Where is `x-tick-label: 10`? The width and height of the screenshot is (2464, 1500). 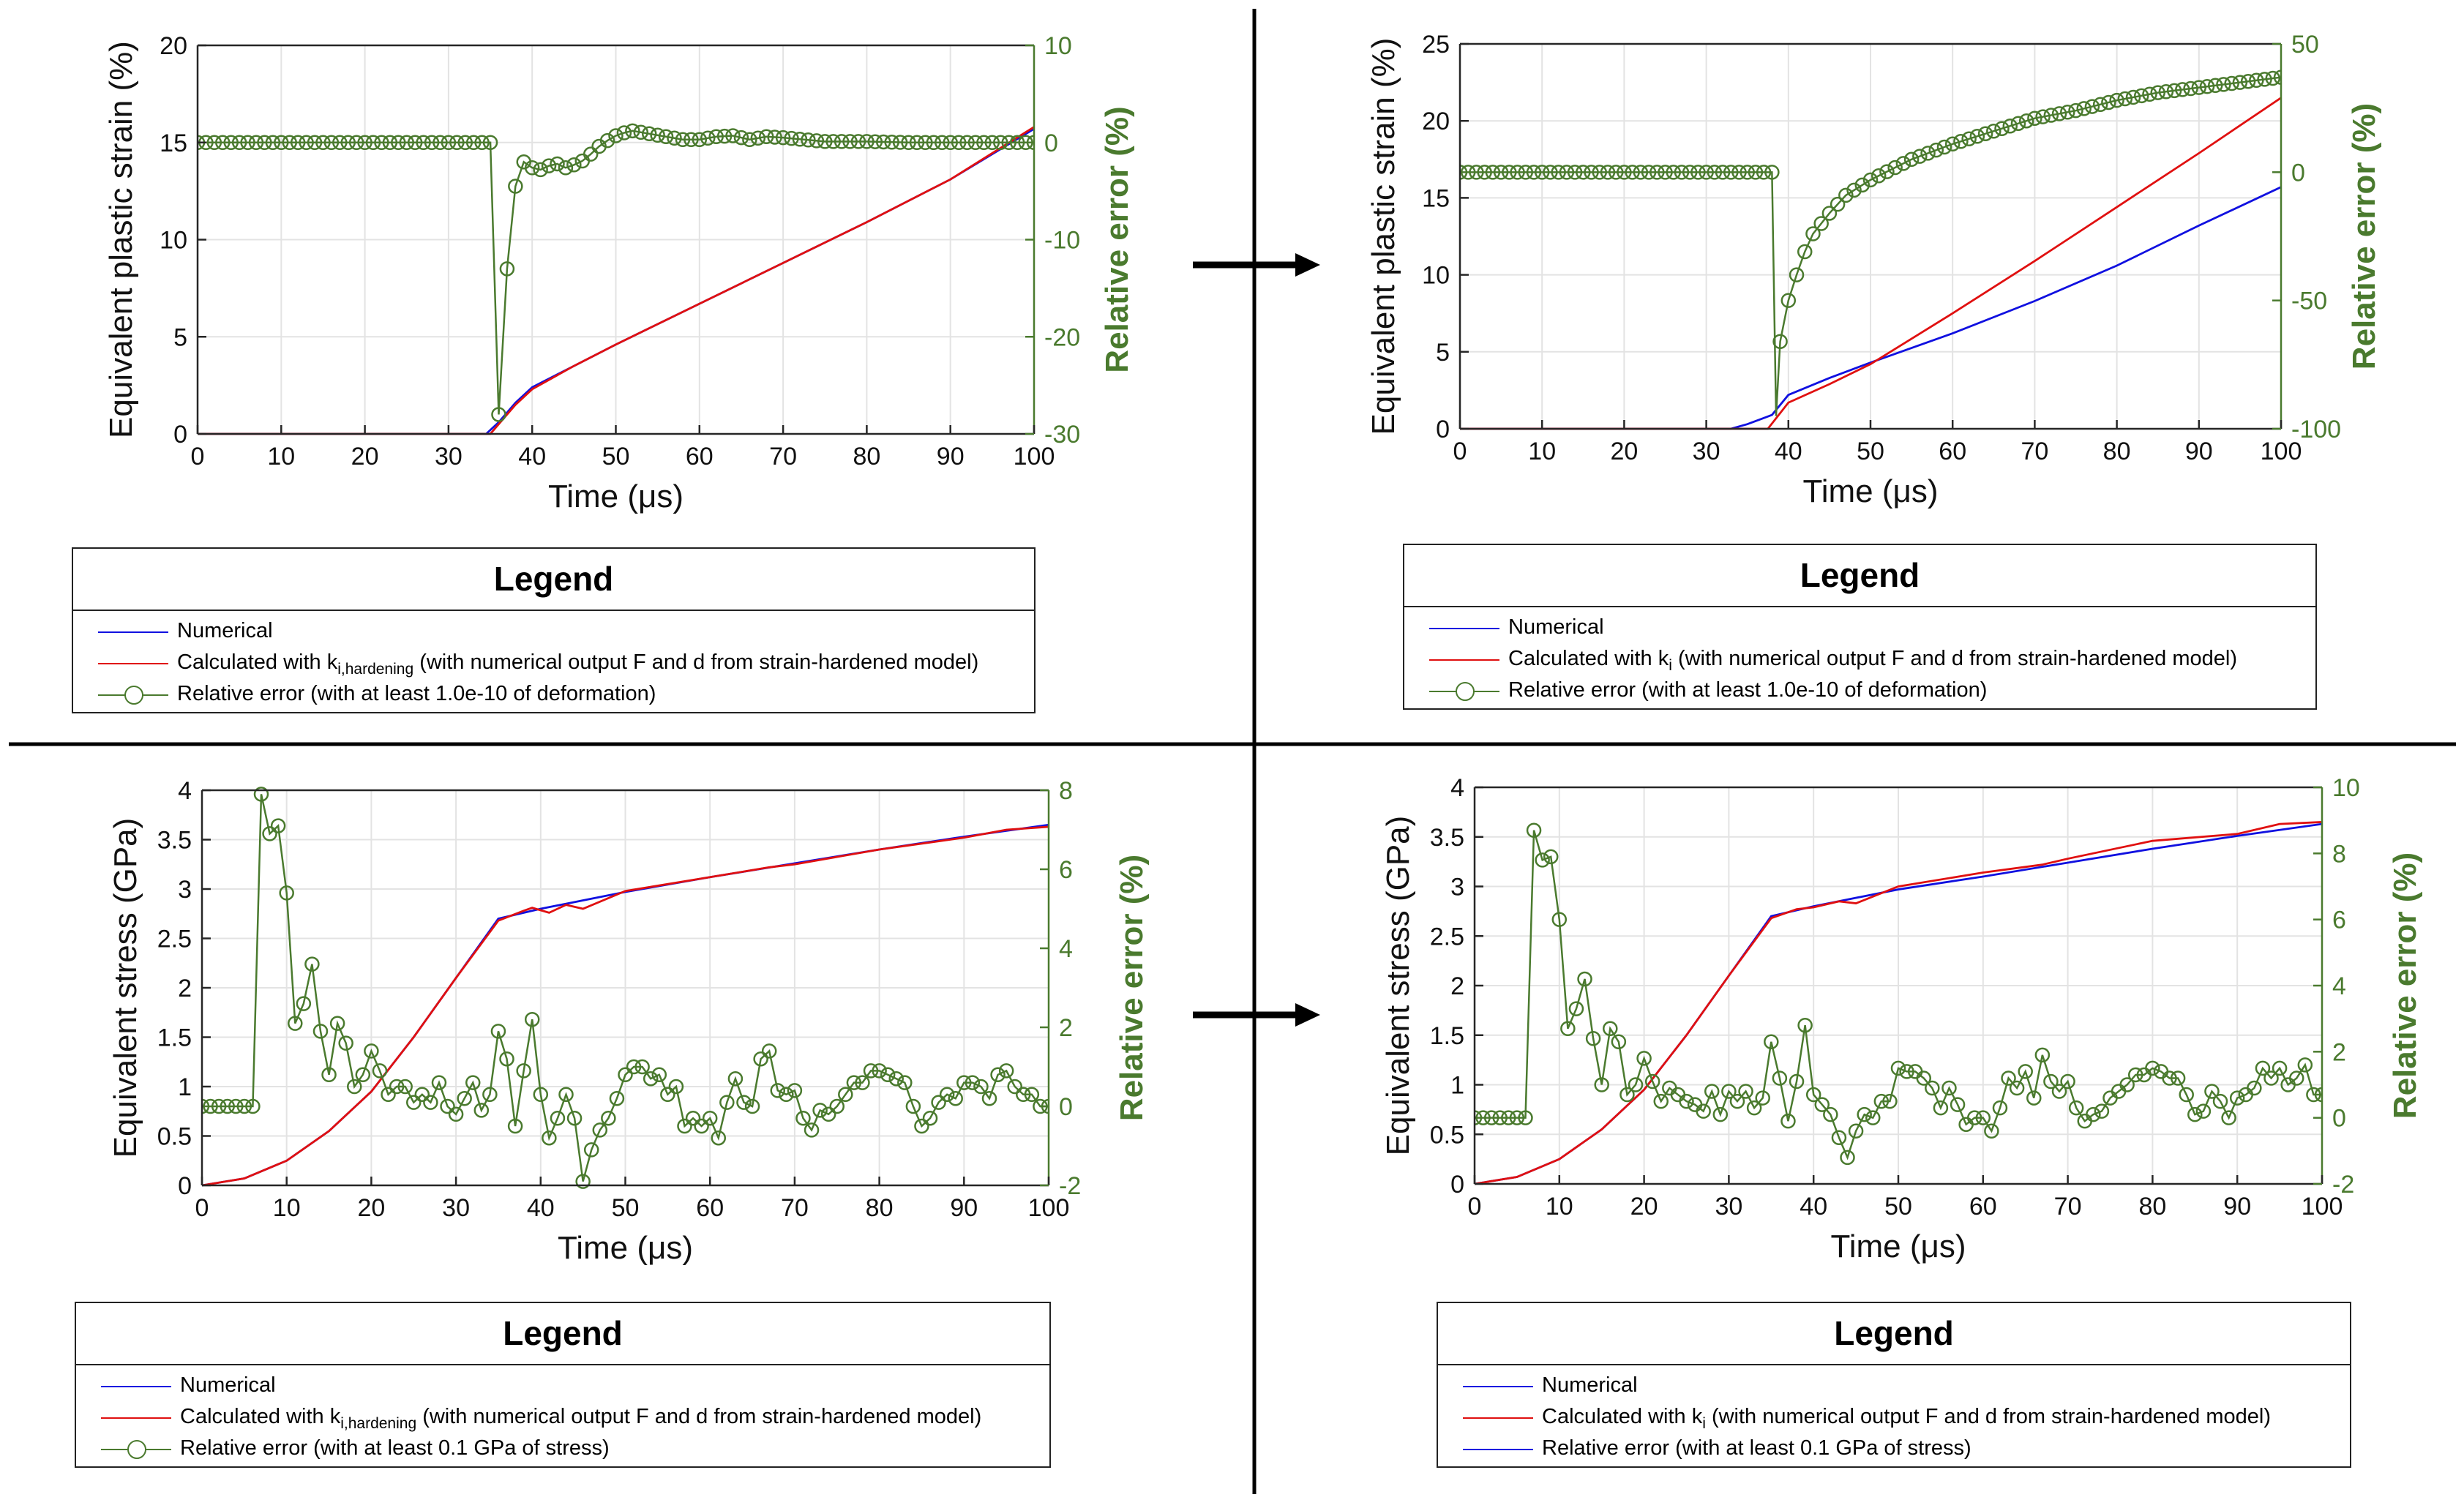 x-tick-label: 10 is located at coordinates (1542, 452).